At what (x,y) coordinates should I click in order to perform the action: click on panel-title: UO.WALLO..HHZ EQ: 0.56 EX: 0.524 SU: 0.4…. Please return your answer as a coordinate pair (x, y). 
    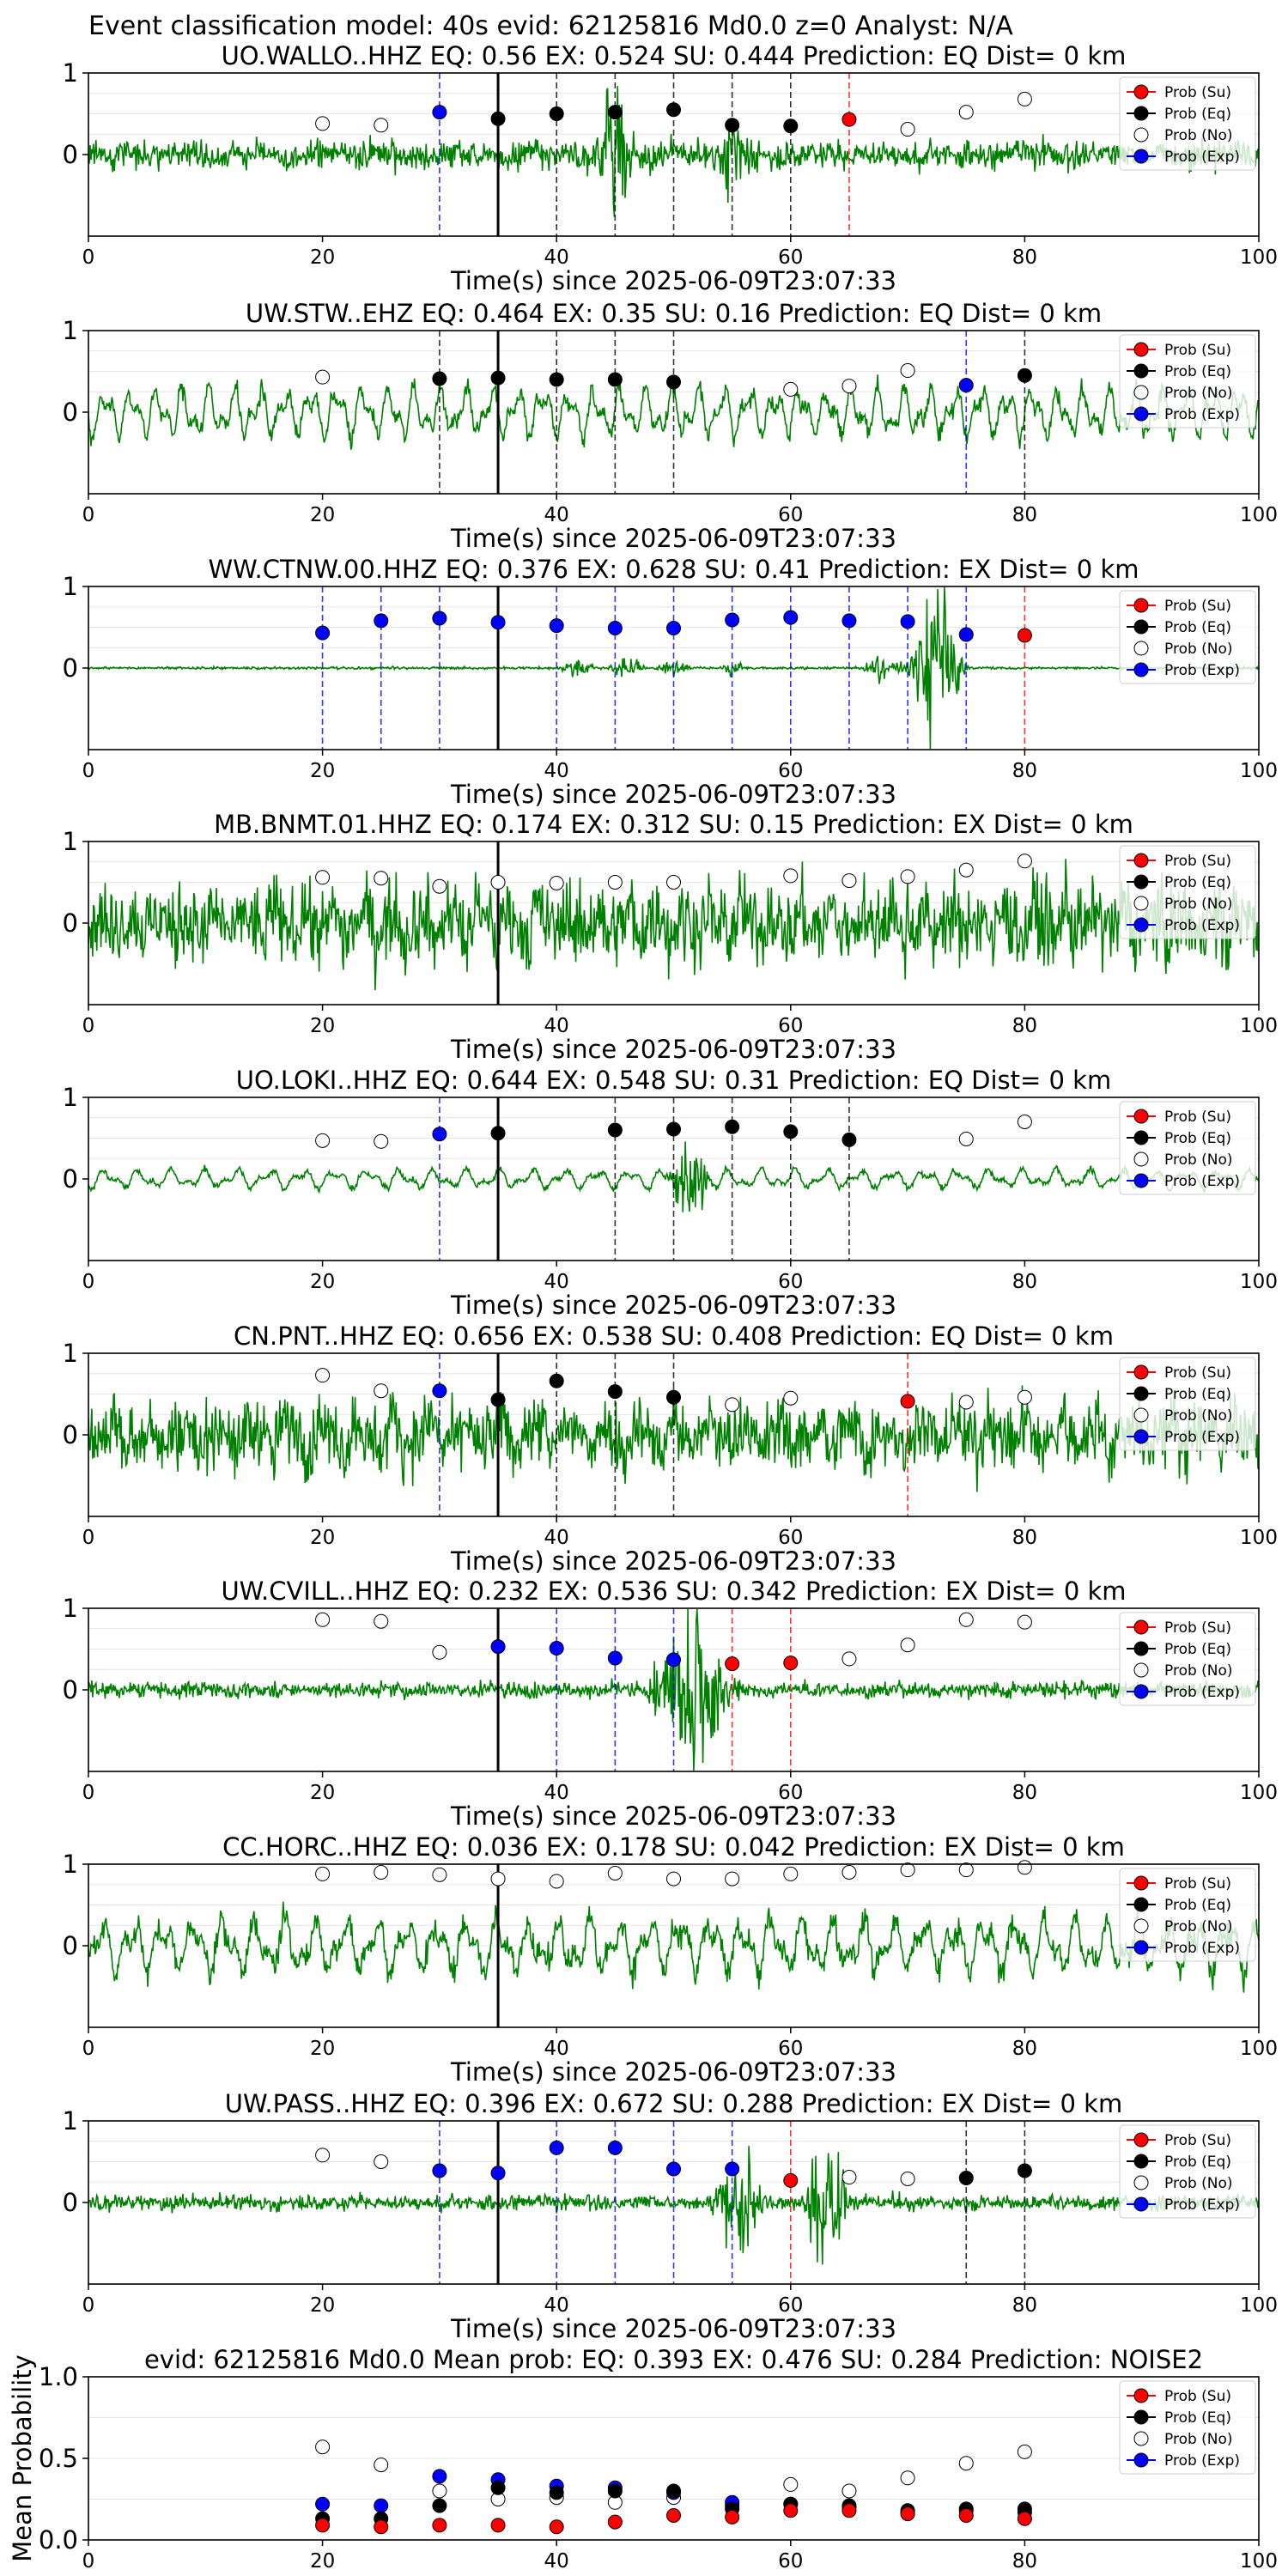
    Looking at the image, I should click on (674, 56).